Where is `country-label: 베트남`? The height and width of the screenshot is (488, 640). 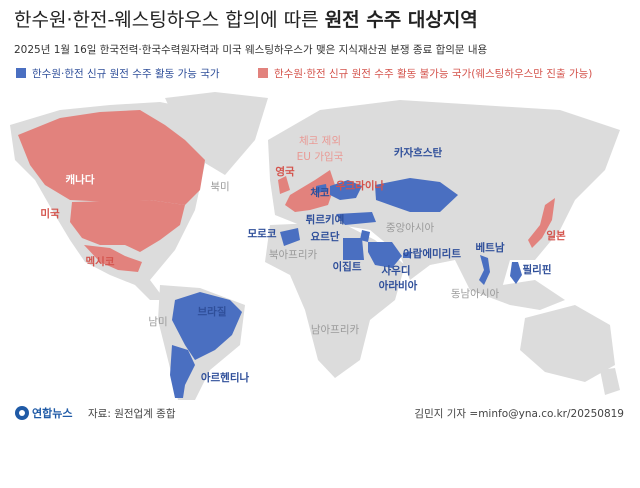
country-label: 베트남 is located at coordinates (490, 247).